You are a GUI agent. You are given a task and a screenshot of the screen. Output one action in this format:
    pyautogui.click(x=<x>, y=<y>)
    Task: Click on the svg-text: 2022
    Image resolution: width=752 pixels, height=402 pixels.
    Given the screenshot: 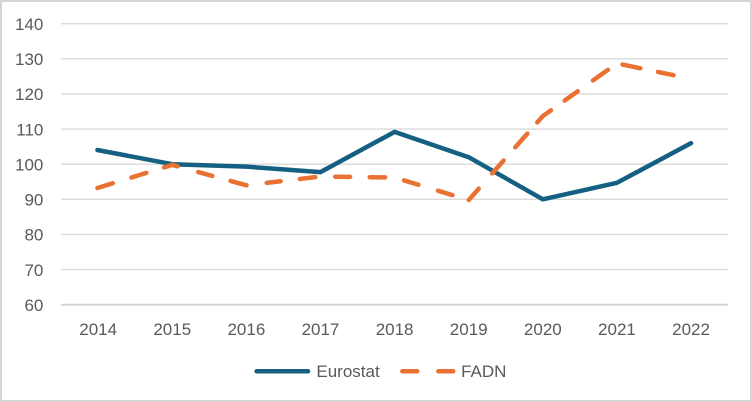 What is the action you would take?
    pyautogui.click(x=691, y=329)
    